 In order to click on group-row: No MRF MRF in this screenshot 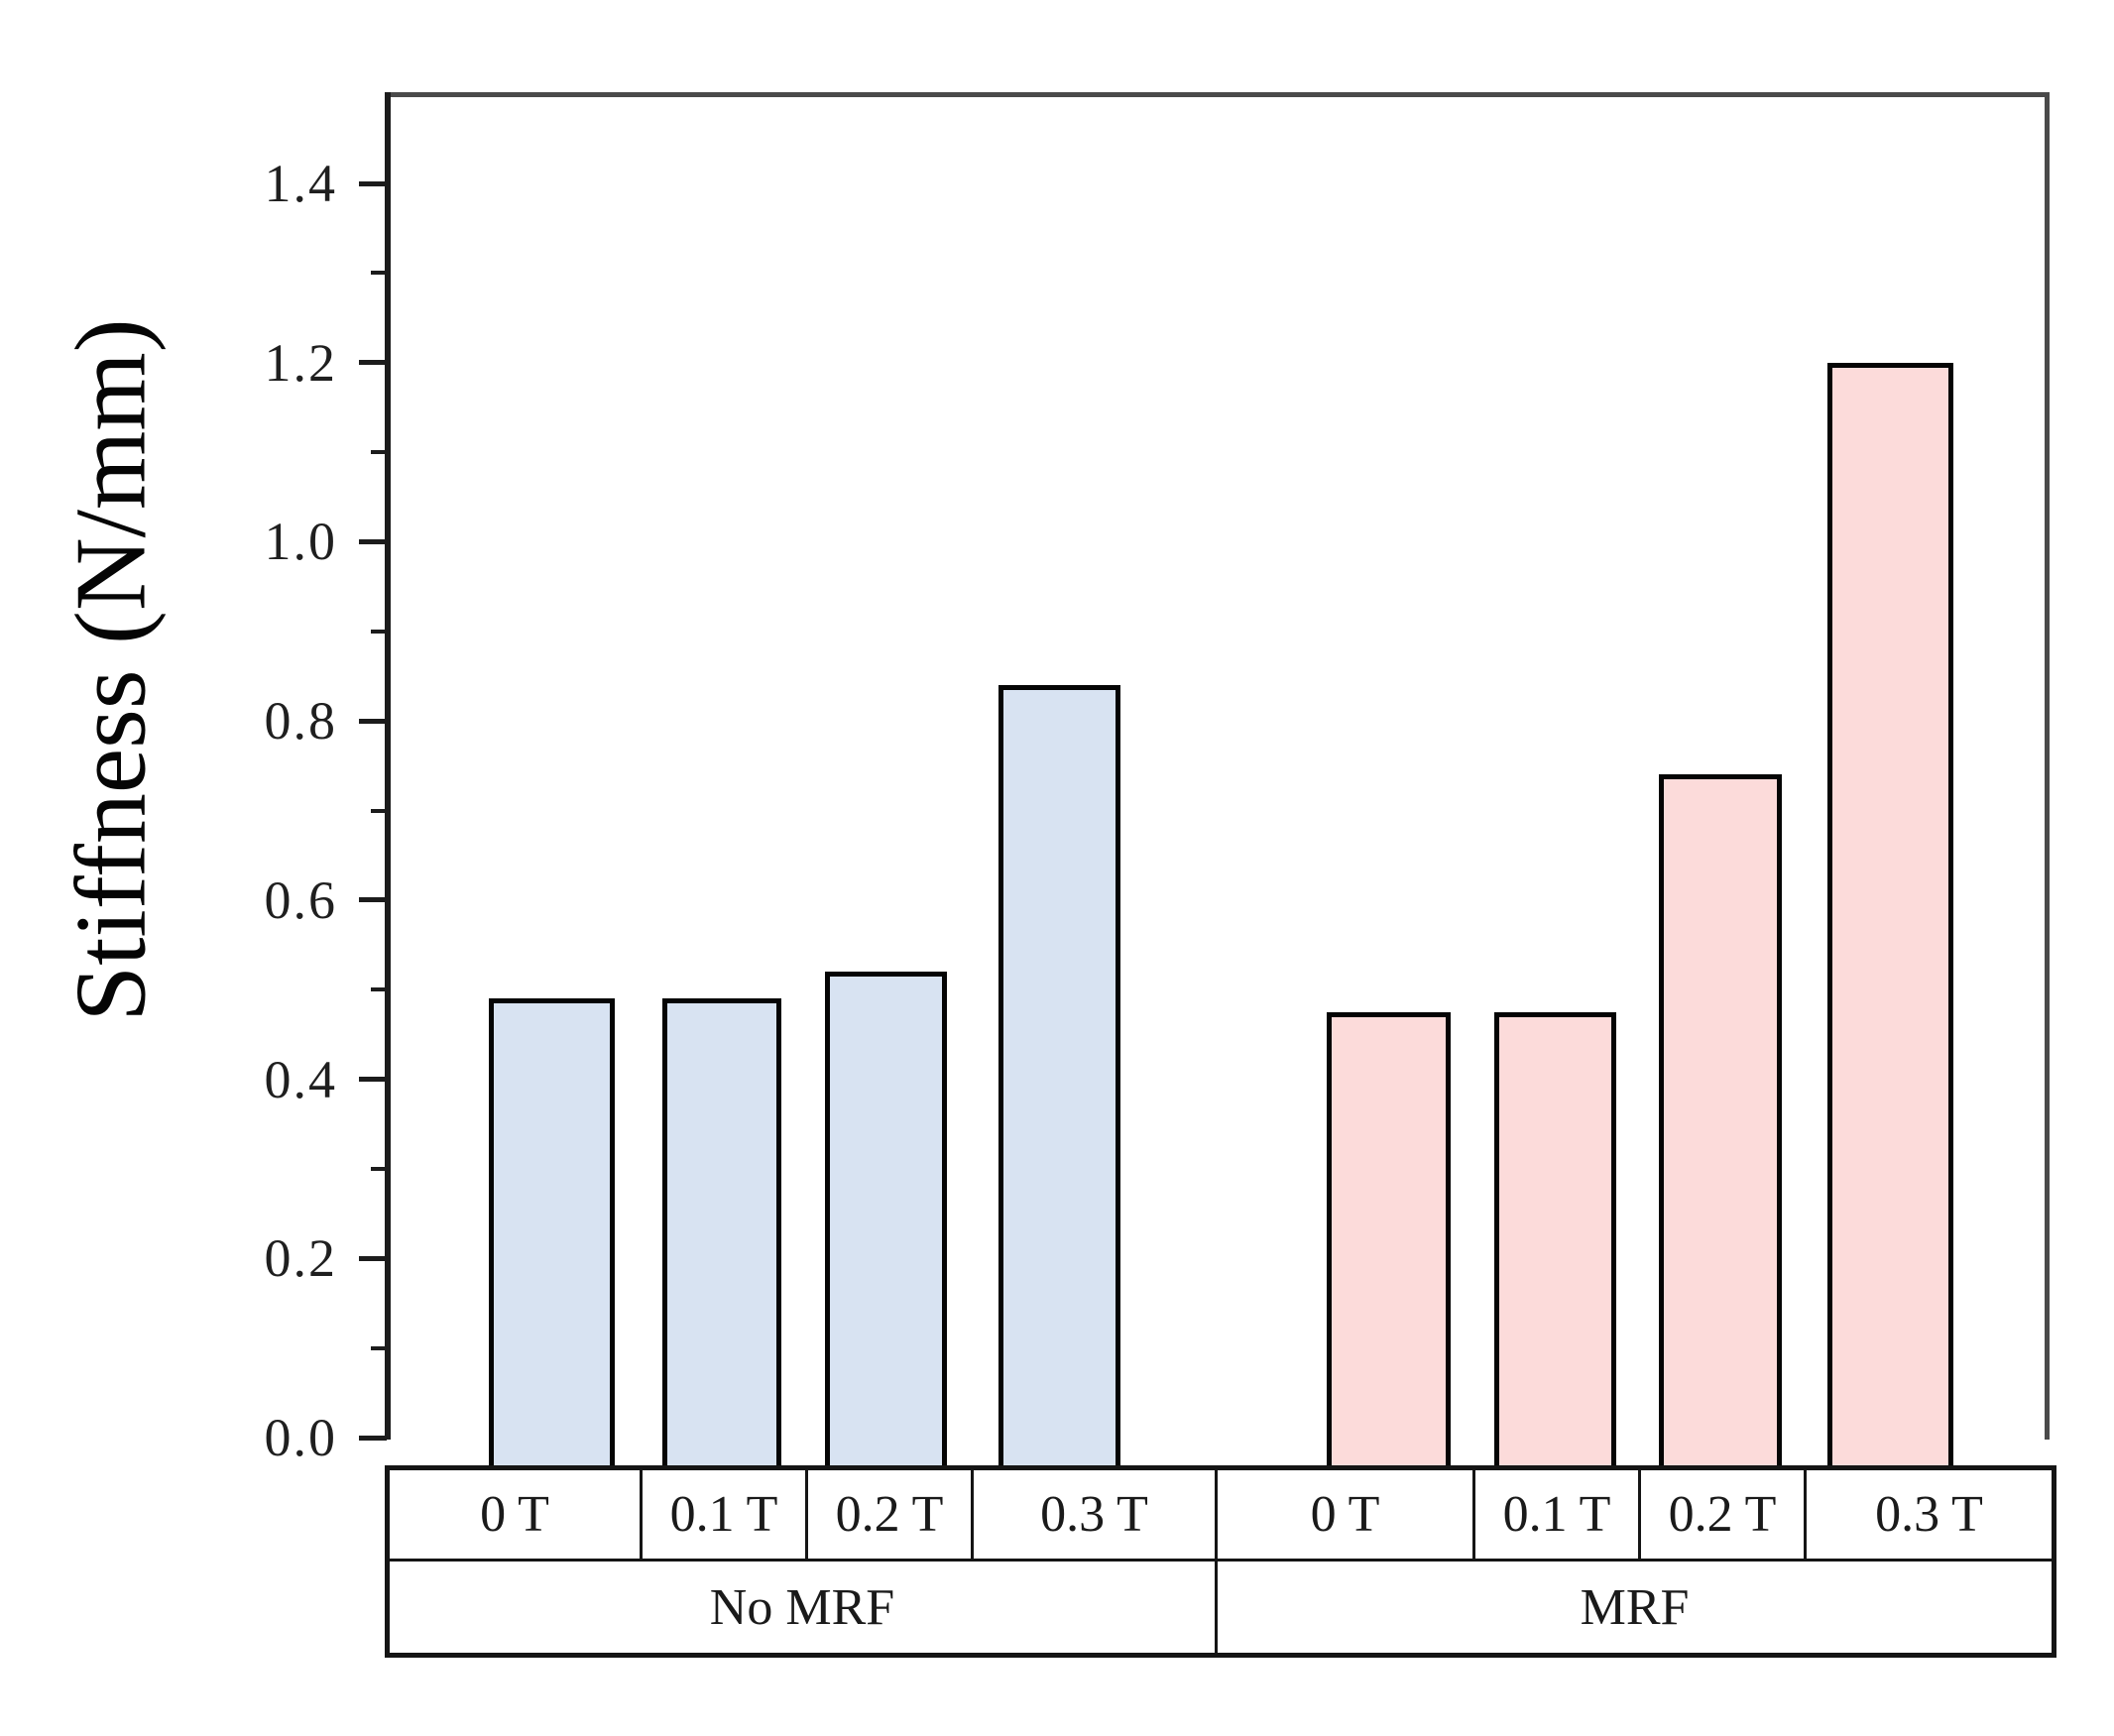, I will do `click(1220, 1608)`.